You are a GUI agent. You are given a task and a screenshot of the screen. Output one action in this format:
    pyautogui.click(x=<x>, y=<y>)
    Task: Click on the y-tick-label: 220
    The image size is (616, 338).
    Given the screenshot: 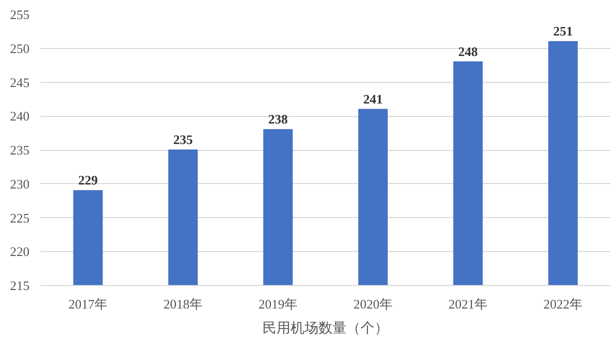 What is the action you would take?
    pyautogui.click(x=20, y=252)
    